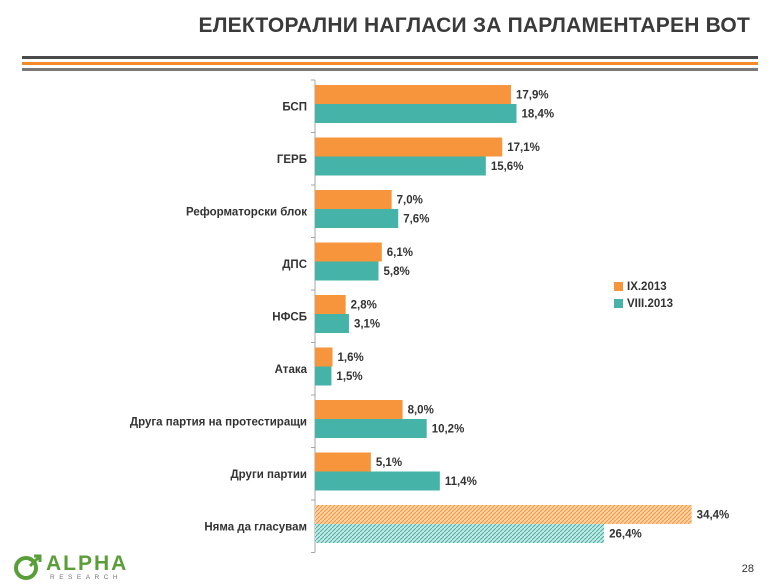 The height and width of the screenshot is (585, 780). What do you see at coordinates (421, 411) in the screenshot?
I see `data-label-series1: 8,0%` at bounding box center [421, 411].